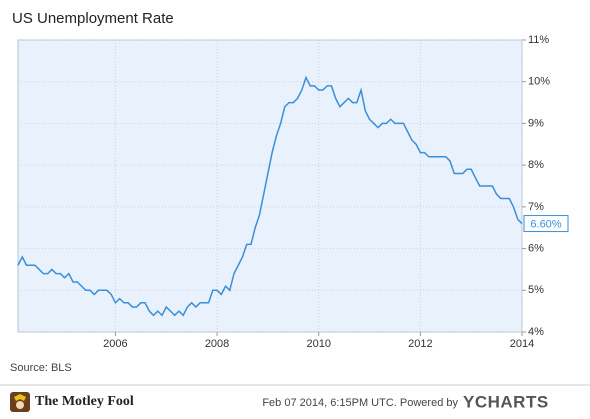  Describe the element at coordinates (93, 18) in the screenshot. I see `chart-title: US Unemployment Rate` at that location.